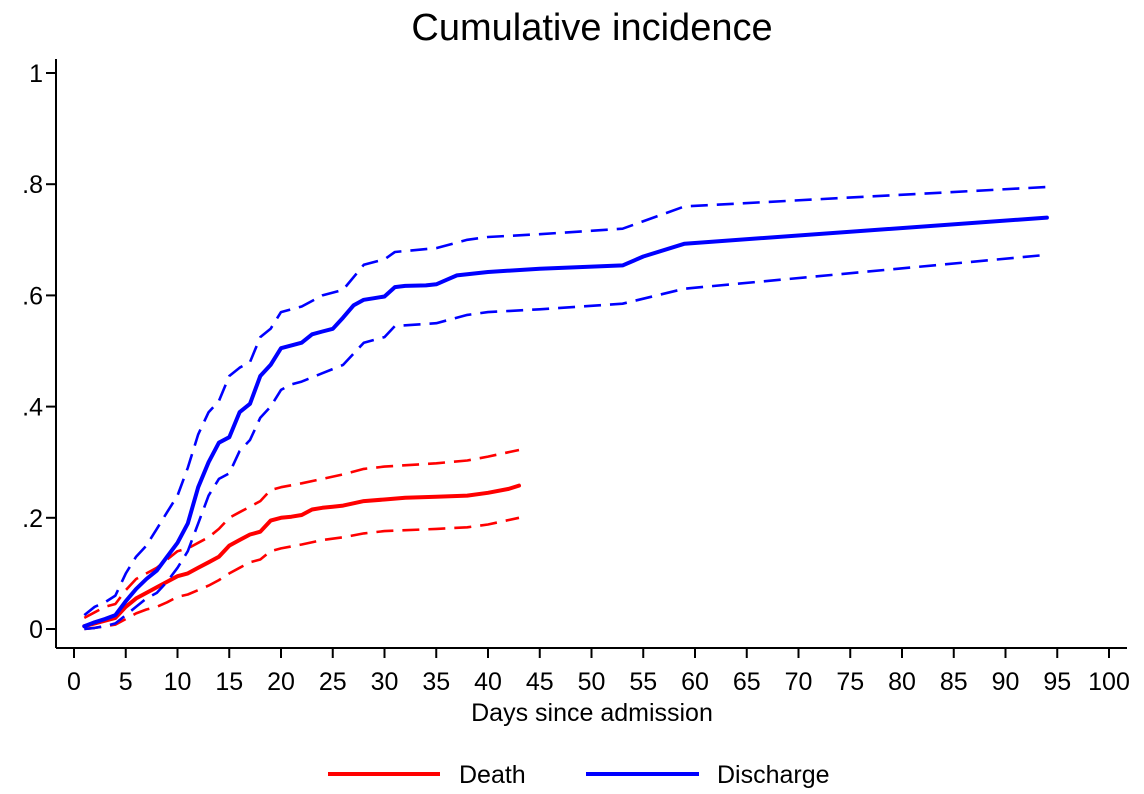 Image resolution: width=1144 pixels, height=794 pixels. I want to click on x-tick-label: 90, so click(1006, 682).